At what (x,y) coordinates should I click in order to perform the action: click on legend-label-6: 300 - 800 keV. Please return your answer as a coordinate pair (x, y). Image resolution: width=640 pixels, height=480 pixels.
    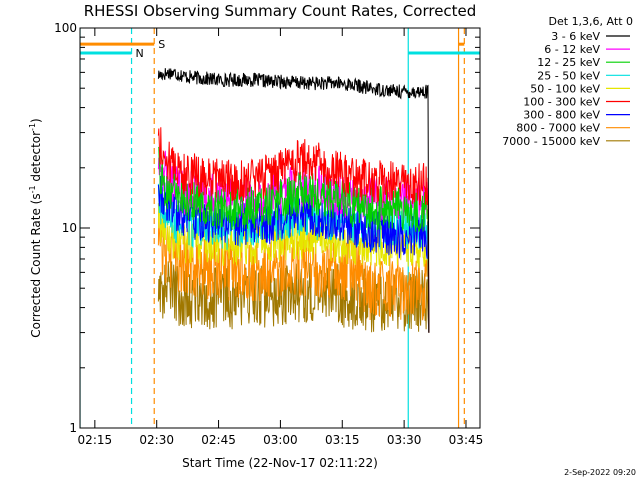
    Looking at the image, I should click on (561, 115).